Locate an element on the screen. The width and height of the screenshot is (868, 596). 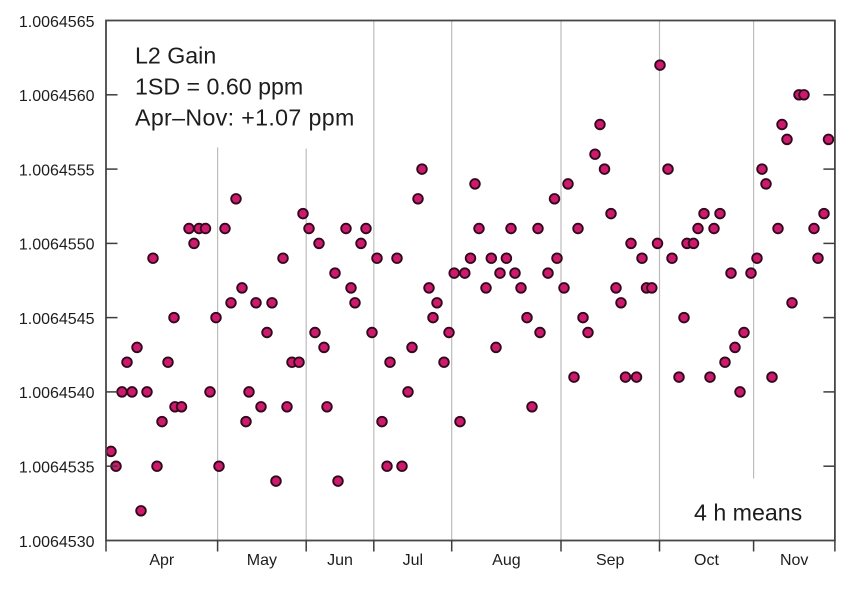
svg-text: L2 Gain is located at coordinates (175, 56).